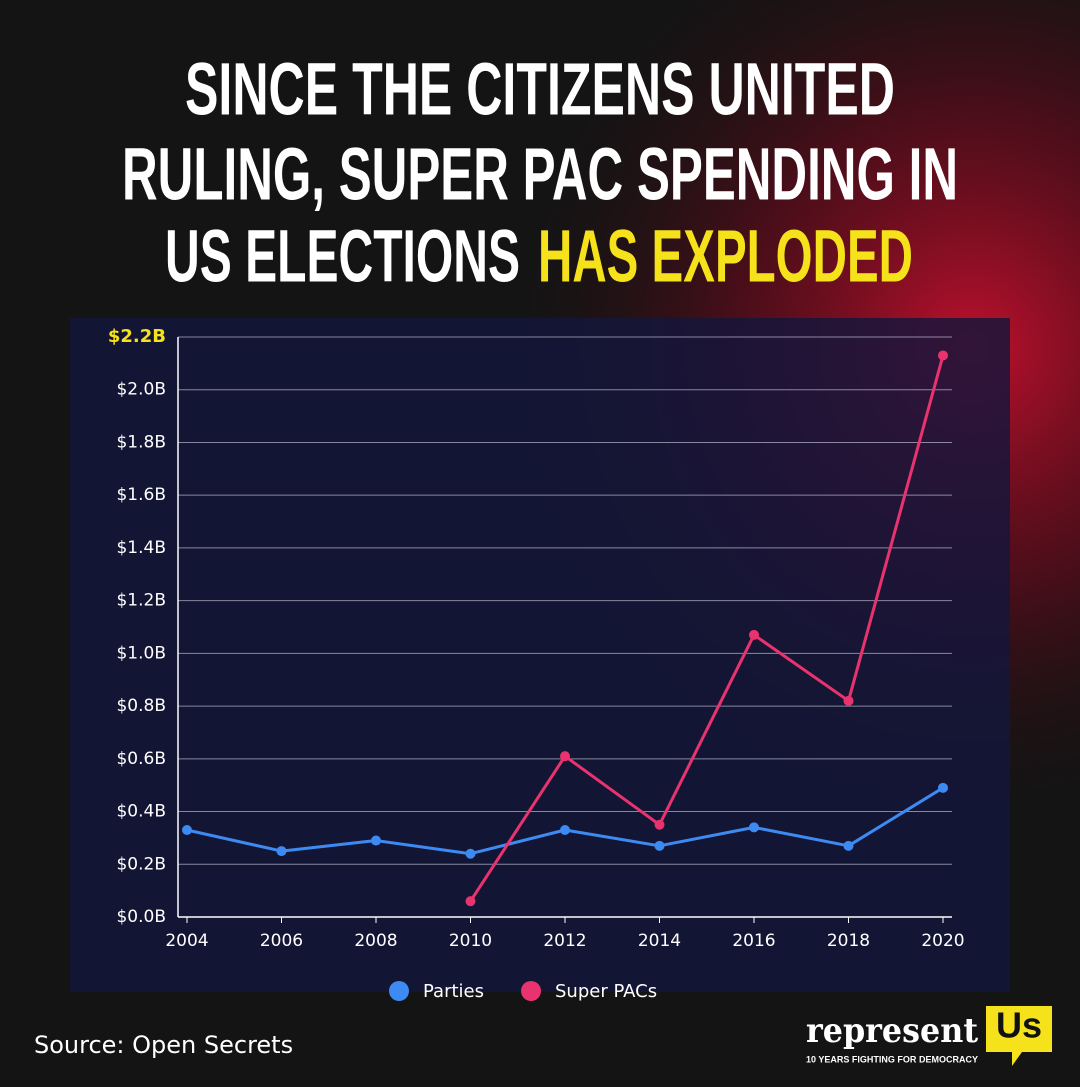  What do you see at coordinates (892, 1031) in the screenshot?
I see `brand-name: represent` at bounding box center [892, 1031].